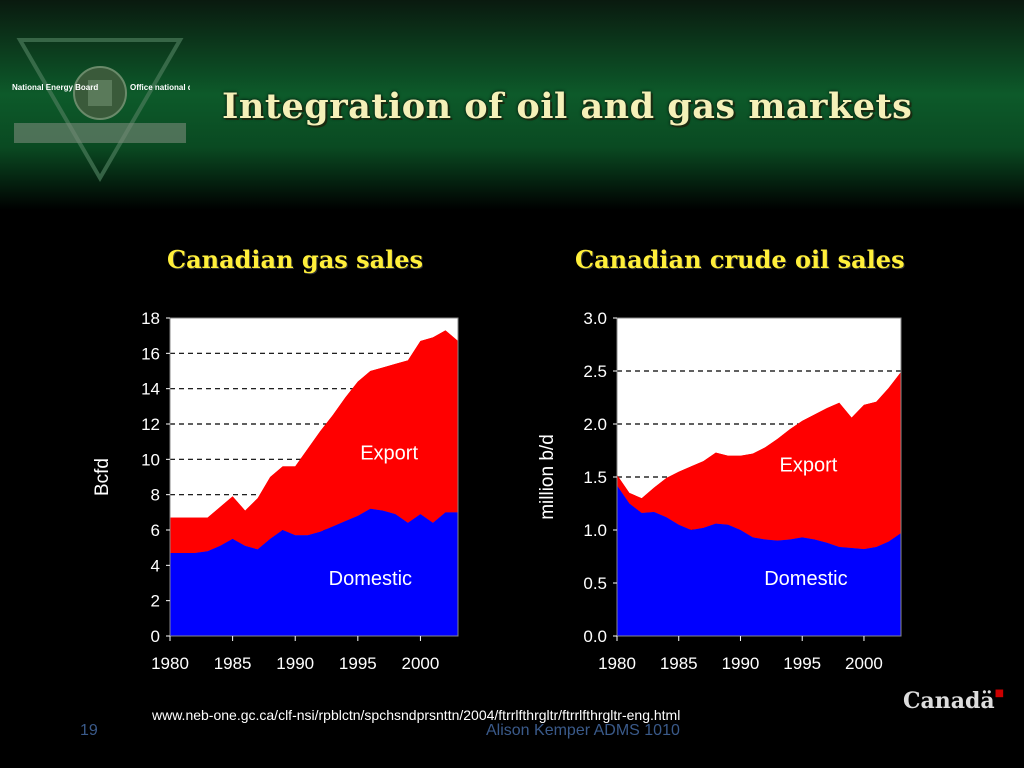  What do you see at coordinates (150, 424) in the screenshot?
I see `y-tick-label: 12` at bounding box center [150, 424].